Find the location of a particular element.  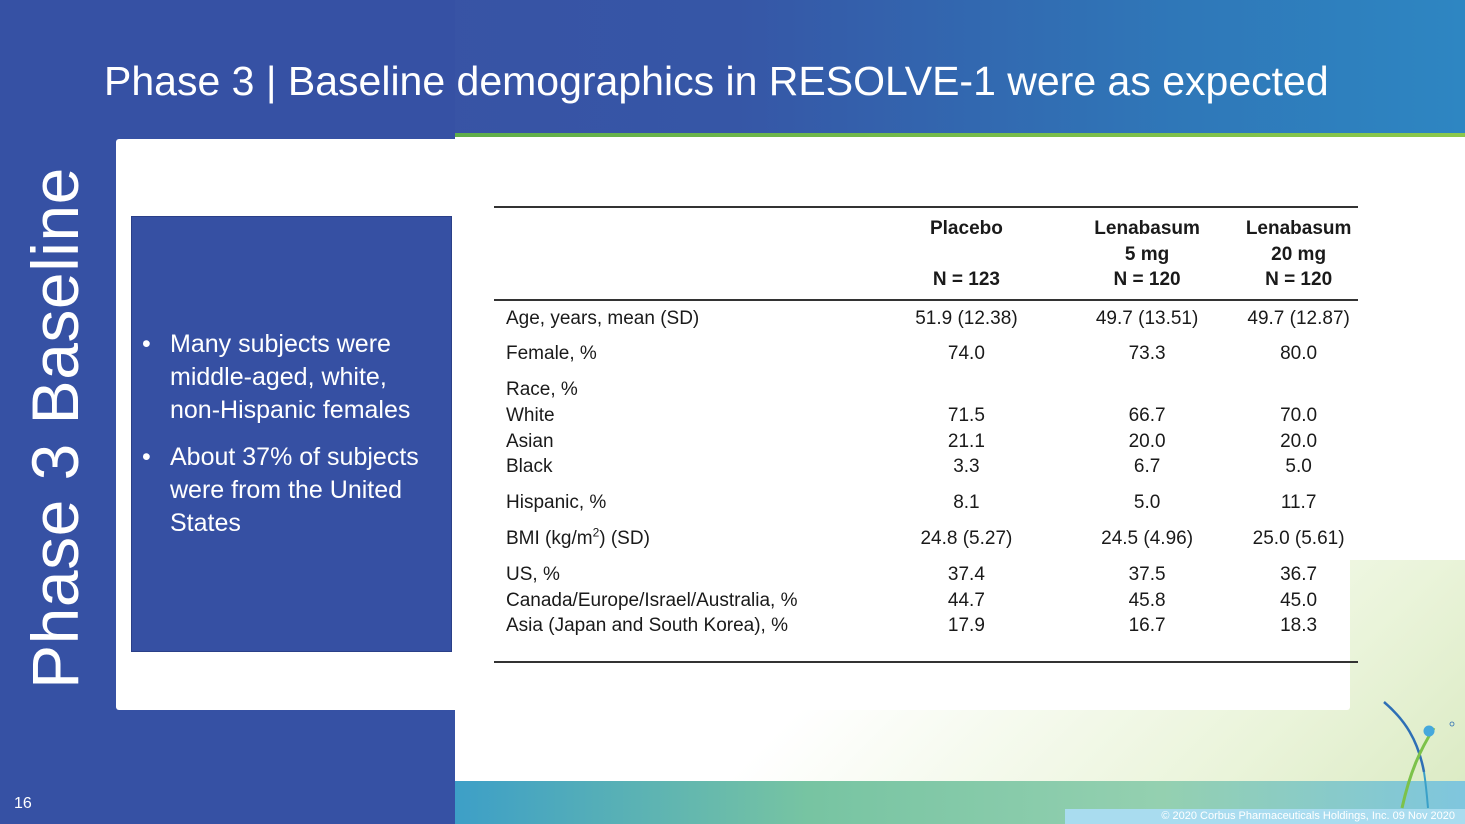

cell-value: 36.7 is located at coordinates (1299, 574).